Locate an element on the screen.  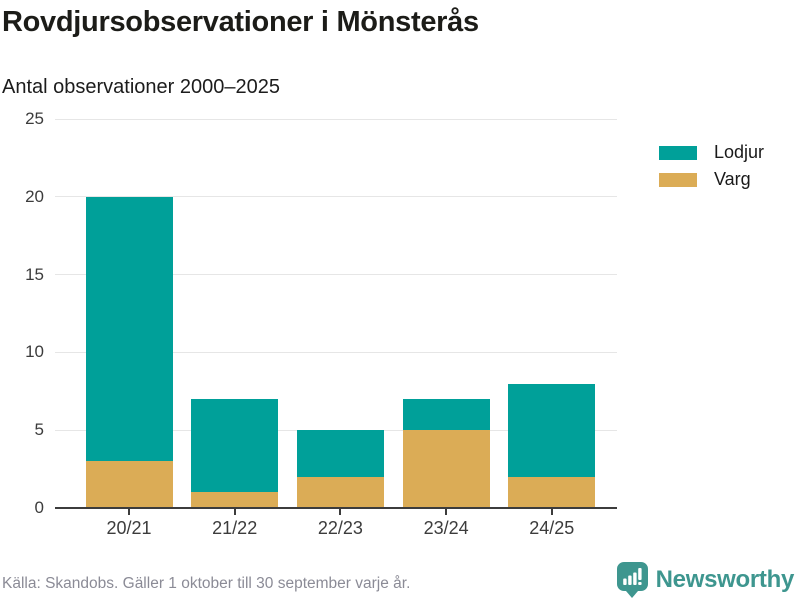
bar-21-22-varg is located at coordinates (235, 500).